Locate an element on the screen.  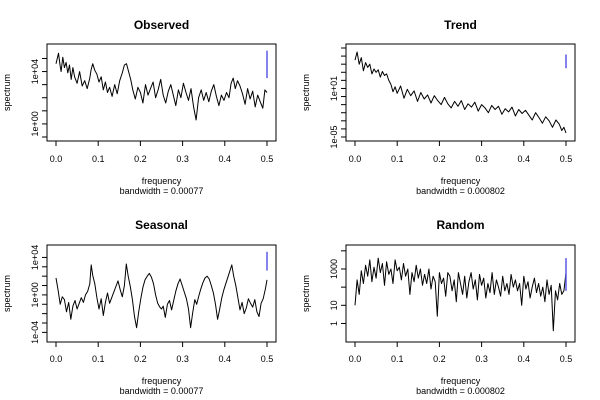
panel-title: Observed is located at coordinates (161, 25).